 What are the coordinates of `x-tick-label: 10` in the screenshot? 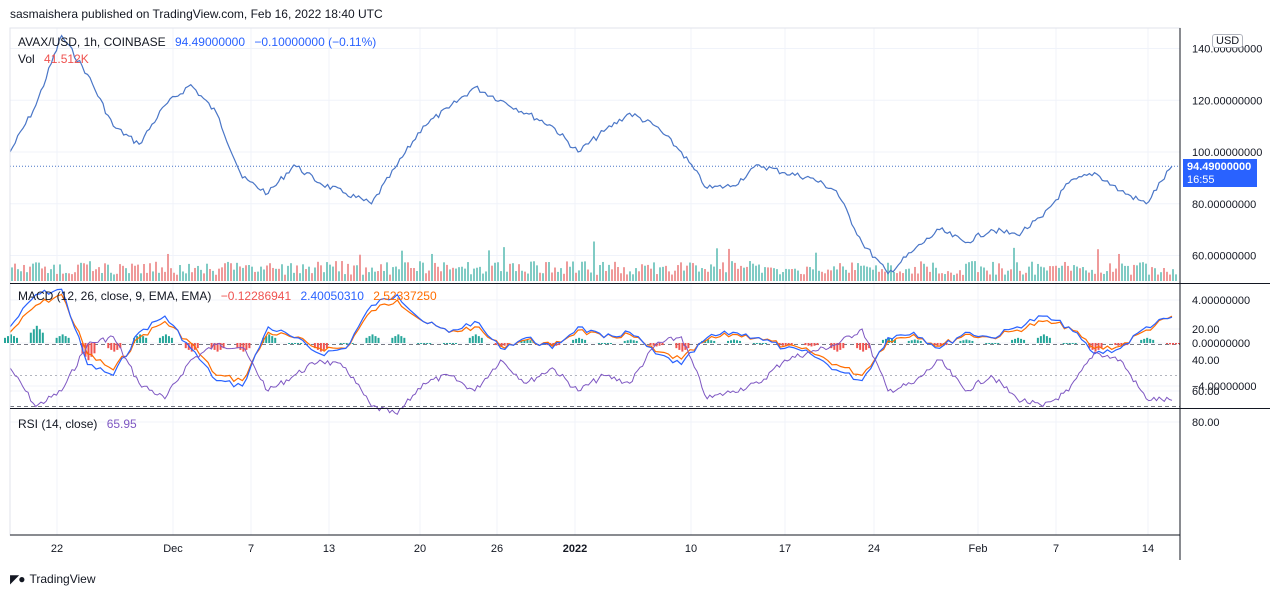 It's located at (691, 549).